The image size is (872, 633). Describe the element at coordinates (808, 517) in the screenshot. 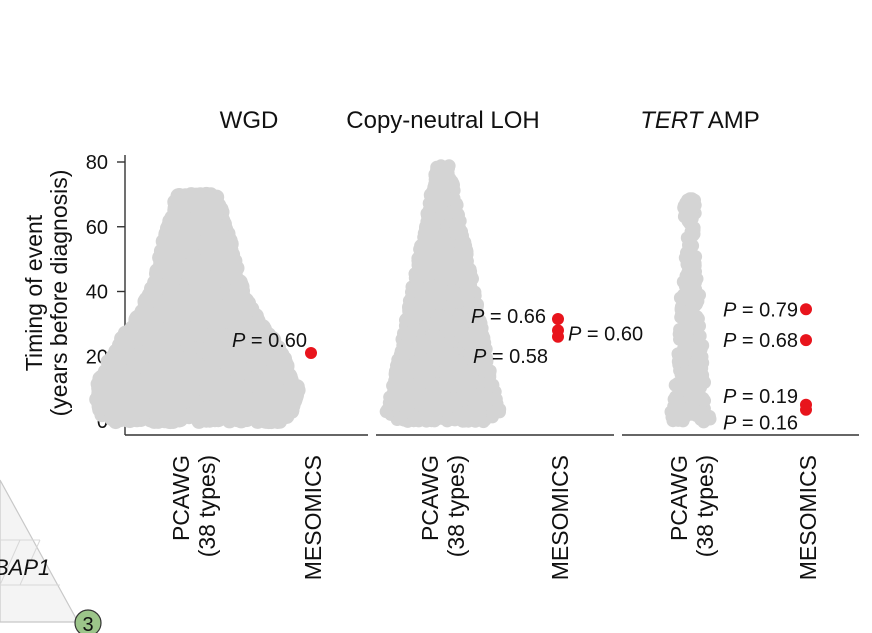

I see `category-label-mesomics-tert: MESOMICS` at that location.